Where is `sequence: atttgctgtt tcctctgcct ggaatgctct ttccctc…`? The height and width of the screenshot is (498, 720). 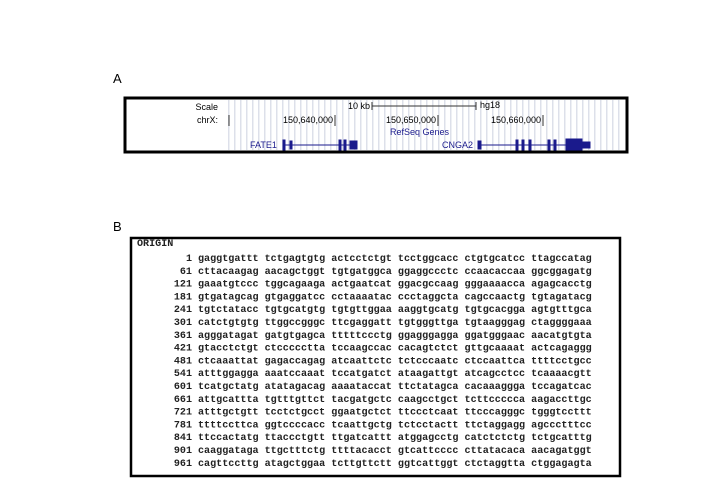
sequence: atttgctgtt tcctctgcct ggaatgctct ttccctc… is located at coordinates (395, 413).